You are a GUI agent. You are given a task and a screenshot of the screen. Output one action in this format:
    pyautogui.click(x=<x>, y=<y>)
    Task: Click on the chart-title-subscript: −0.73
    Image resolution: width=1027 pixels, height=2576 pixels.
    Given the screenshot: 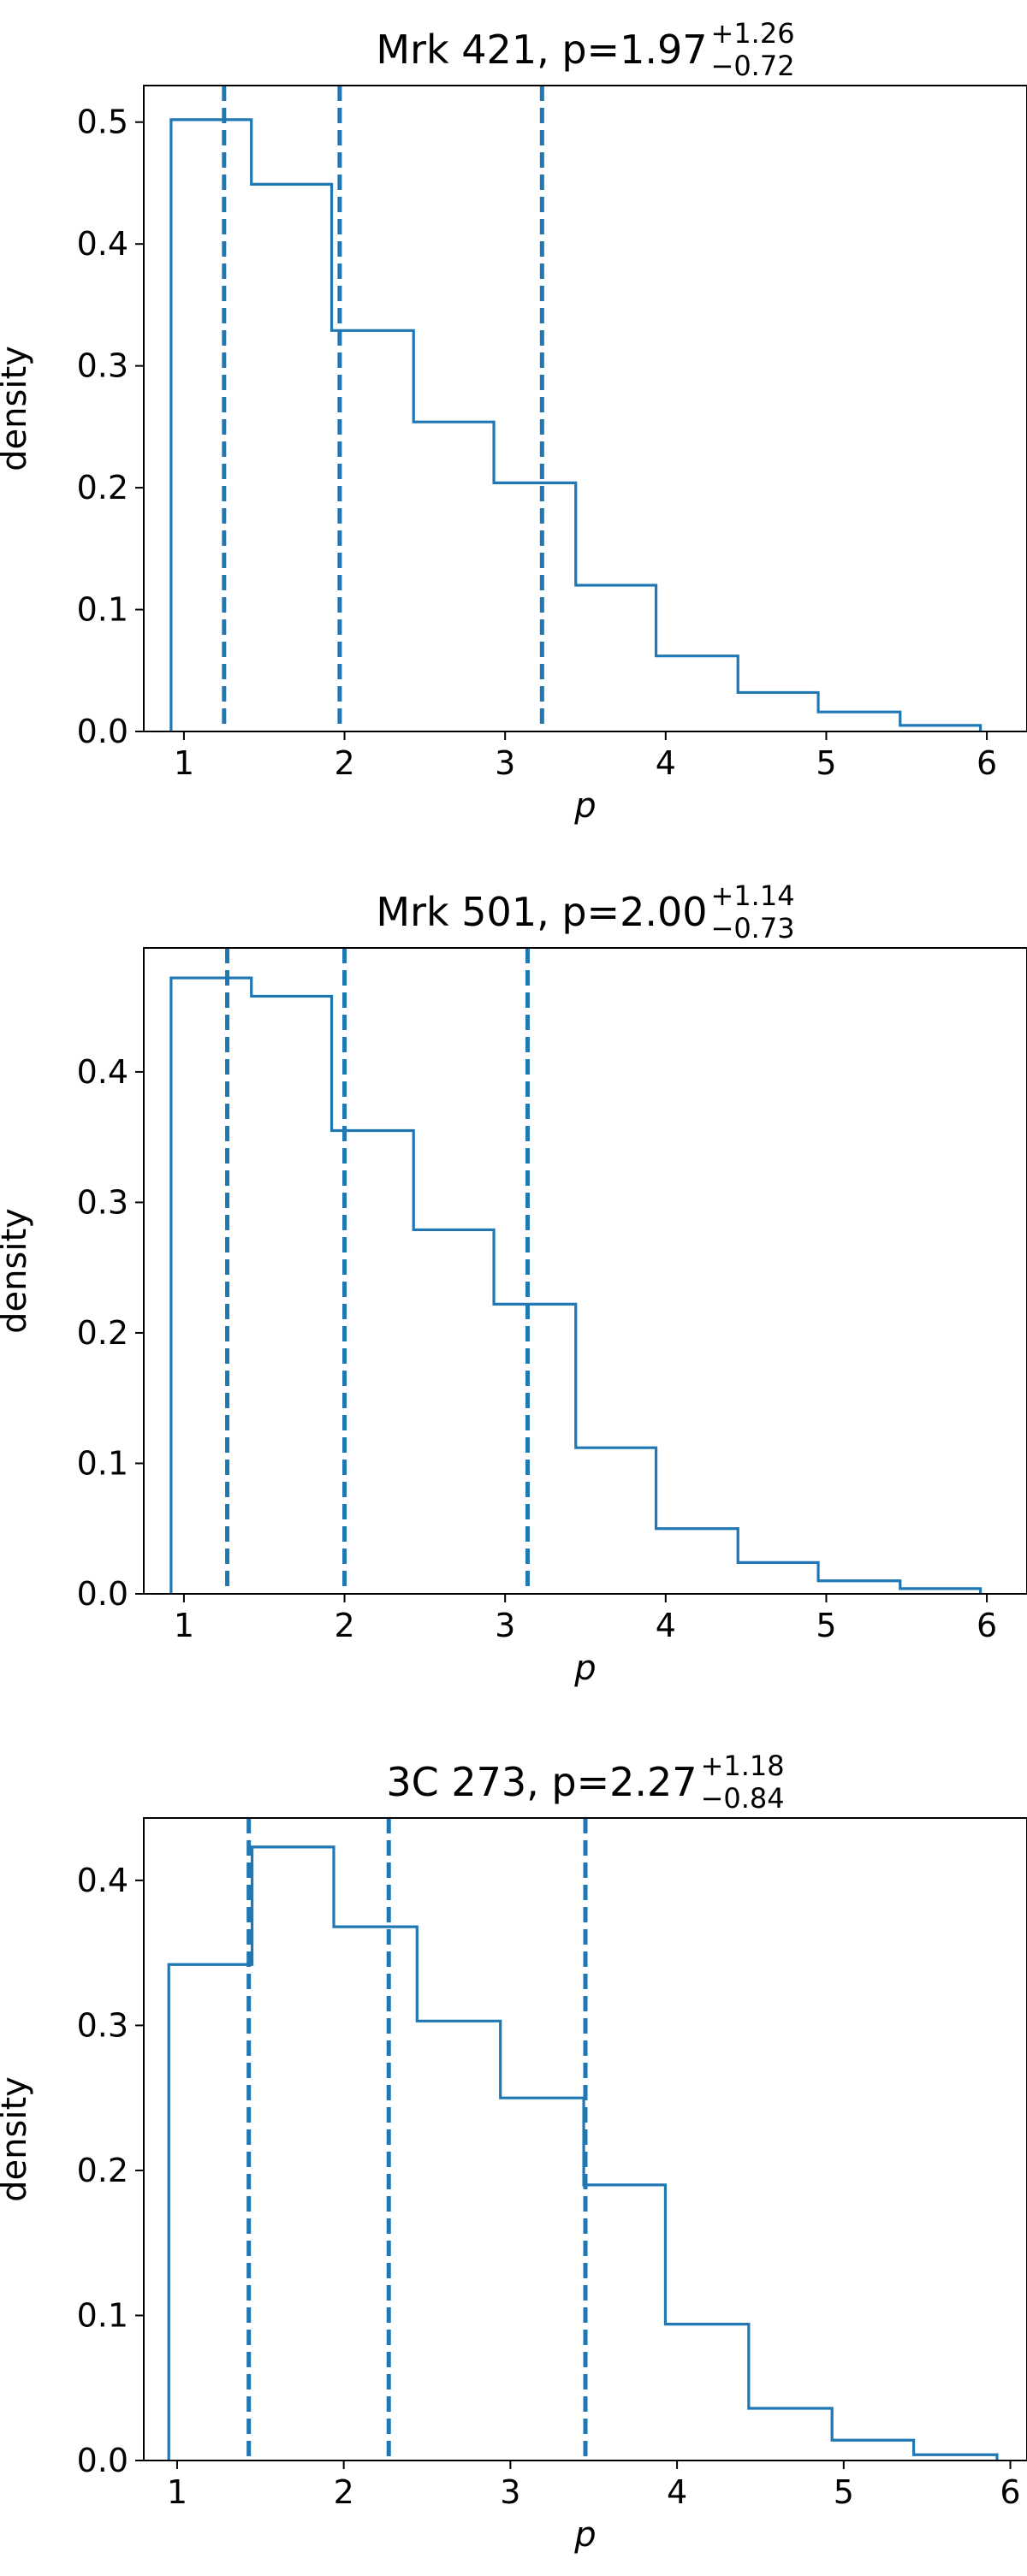 What is the action you would take?
    pyautogui.click(x=753, y=928)
    